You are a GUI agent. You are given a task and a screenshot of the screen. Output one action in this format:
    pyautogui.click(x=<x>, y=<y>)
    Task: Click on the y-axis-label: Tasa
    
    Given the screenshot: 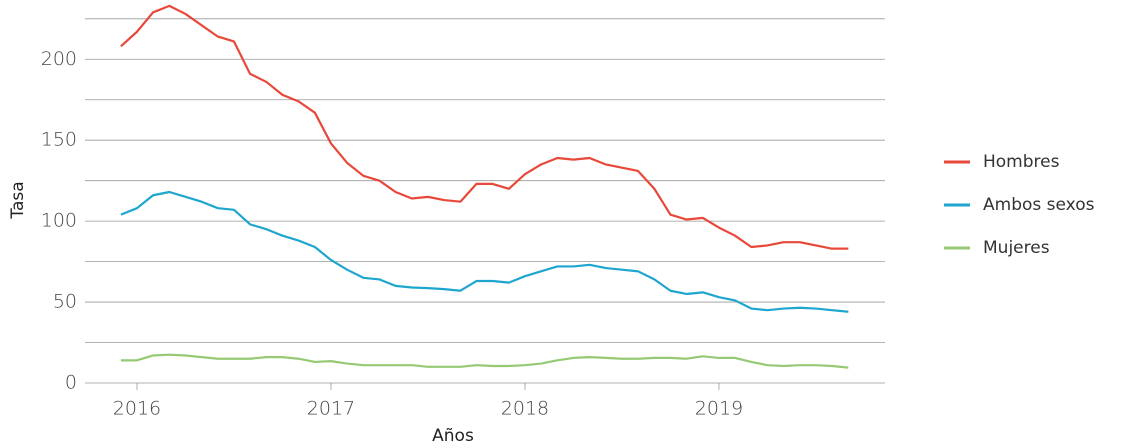 What is the action you would take?
    pyautogui.click(x=18, y=200)
    